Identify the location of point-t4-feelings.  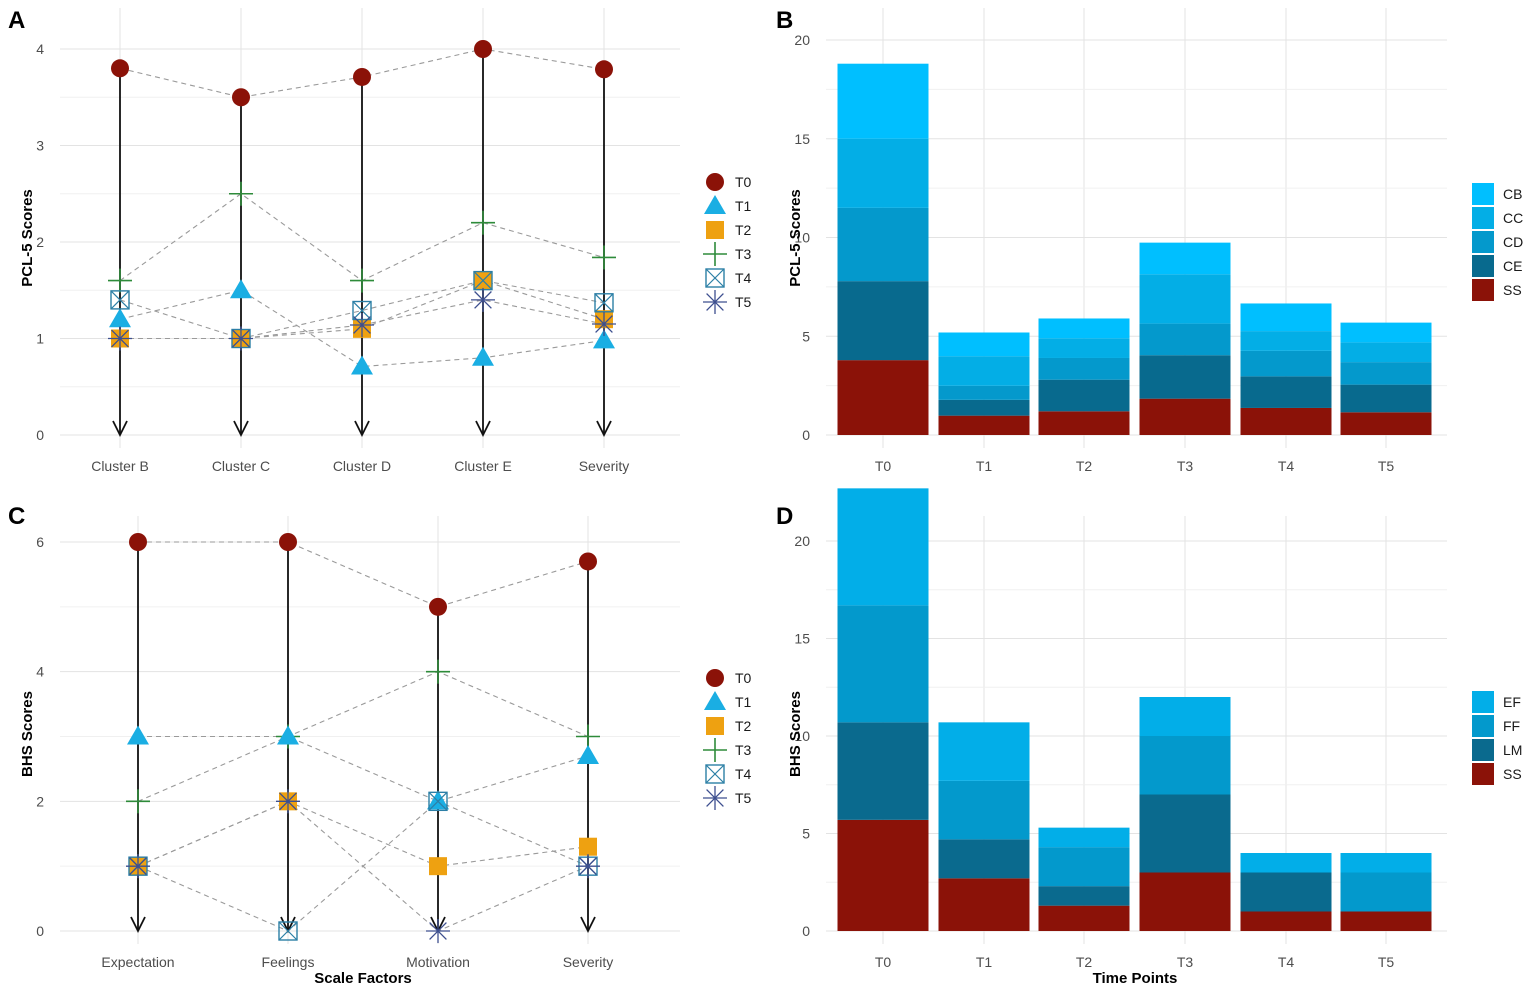
(288, 931).